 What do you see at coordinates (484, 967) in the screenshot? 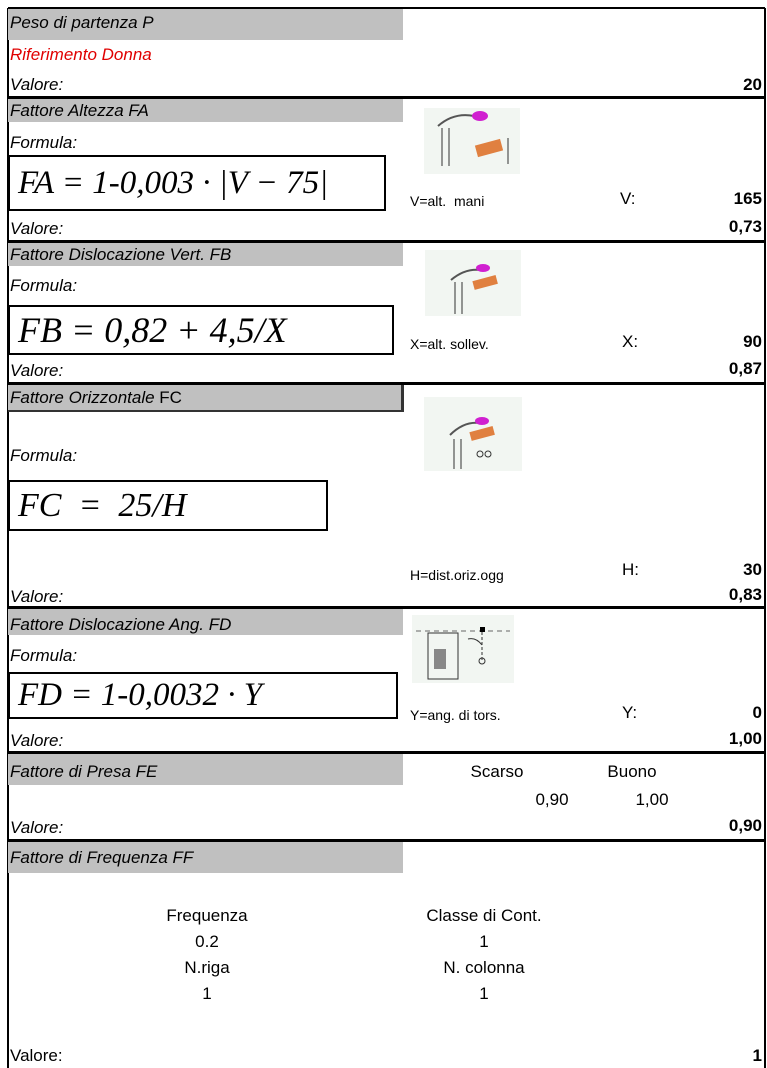
I see `col-label: N. colonna` at bounding box center [484, 967].